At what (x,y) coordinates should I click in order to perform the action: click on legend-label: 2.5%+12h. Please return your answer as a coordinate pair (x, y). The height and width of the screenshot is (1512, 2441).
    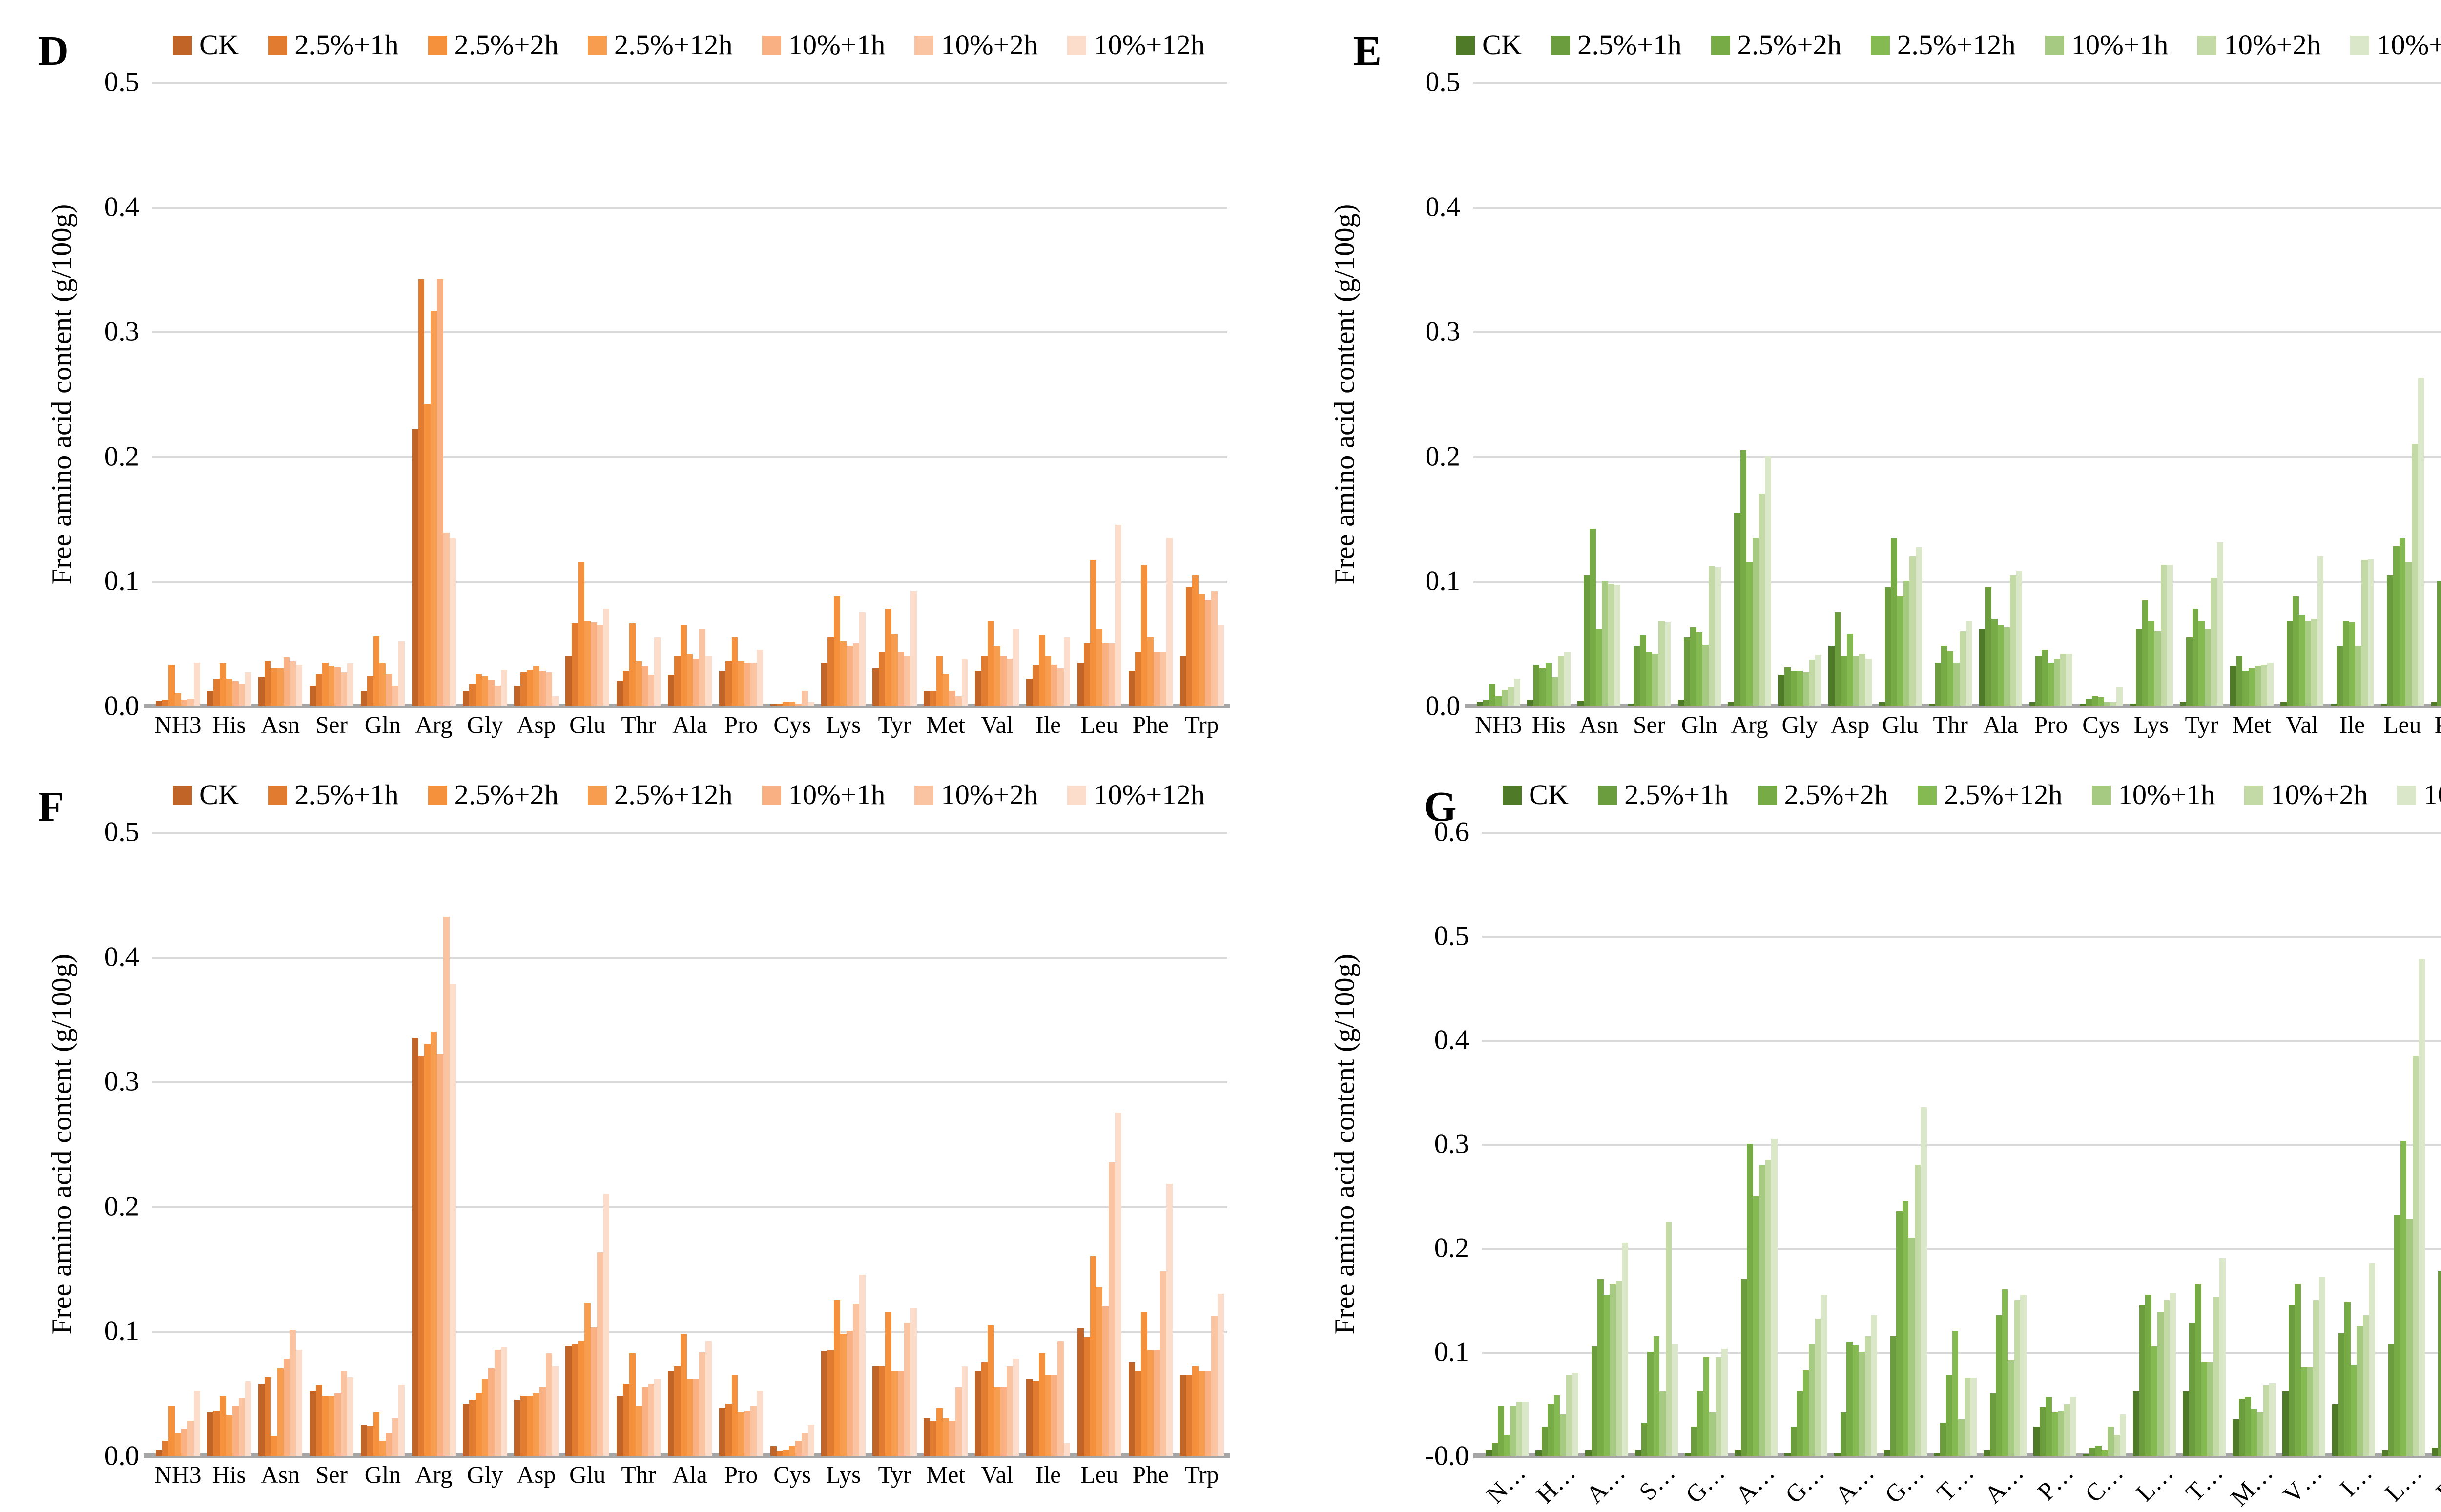
    Looking at the image, I should click on (674, 45).